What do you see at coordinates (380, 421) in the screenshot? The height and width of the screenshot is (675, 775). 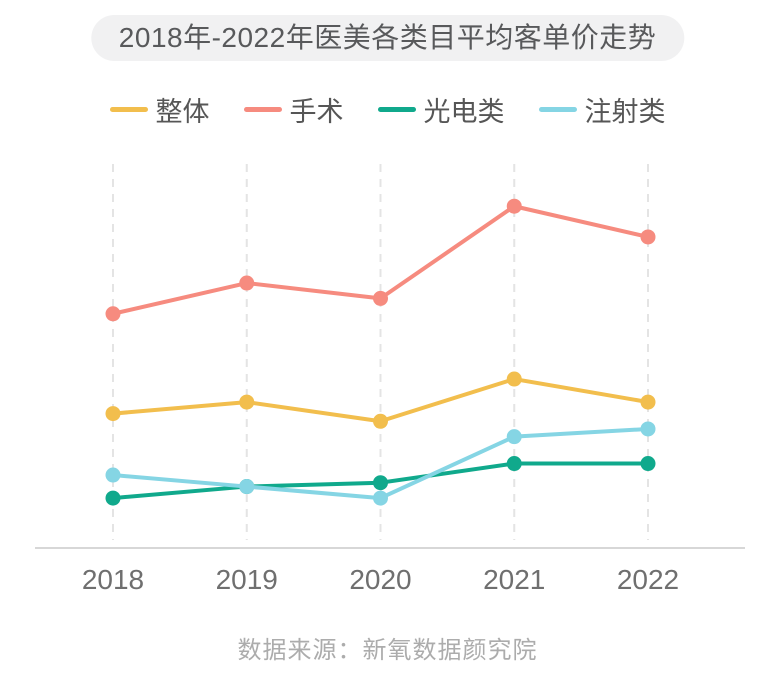 I see `series-point-overall-2020` at bounding box center [380, 421].